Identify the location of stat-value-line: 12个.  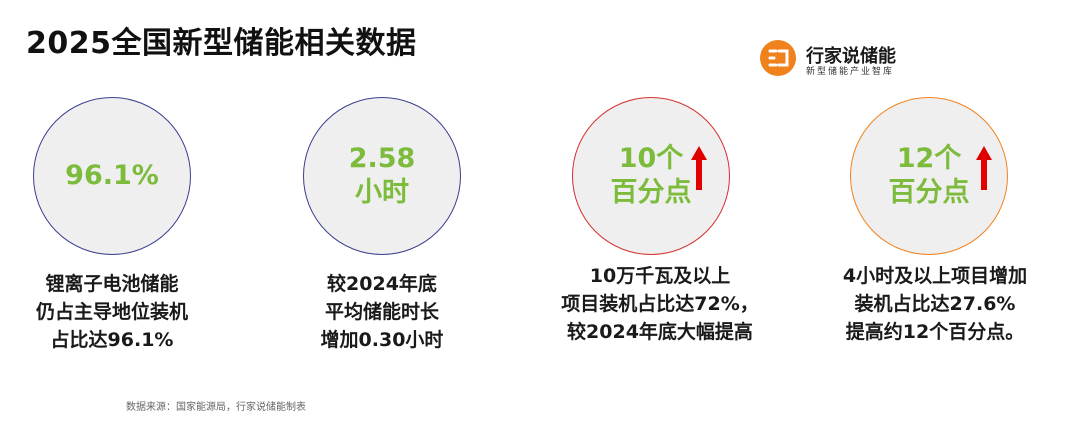
(929, 158).